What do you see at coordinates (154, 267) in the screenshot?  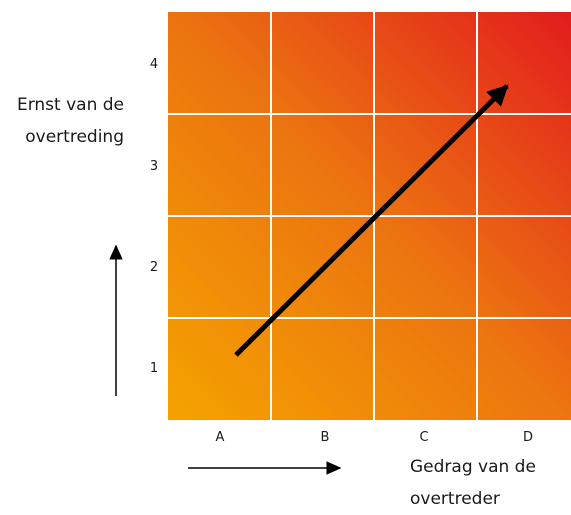 I see `y-tick-label: 2` at bounding box center [154, 267].